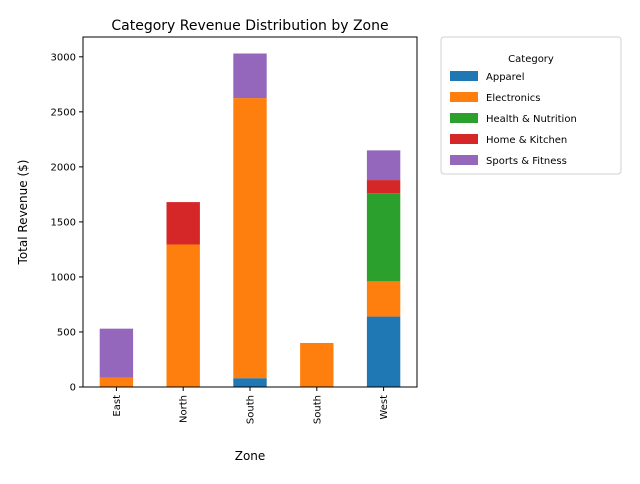 The image size is (640, 484). What do you see at coordinates (505, 77) in the screenshot?
I see `legend-label: Apparel` at bounding box center [505, 77].